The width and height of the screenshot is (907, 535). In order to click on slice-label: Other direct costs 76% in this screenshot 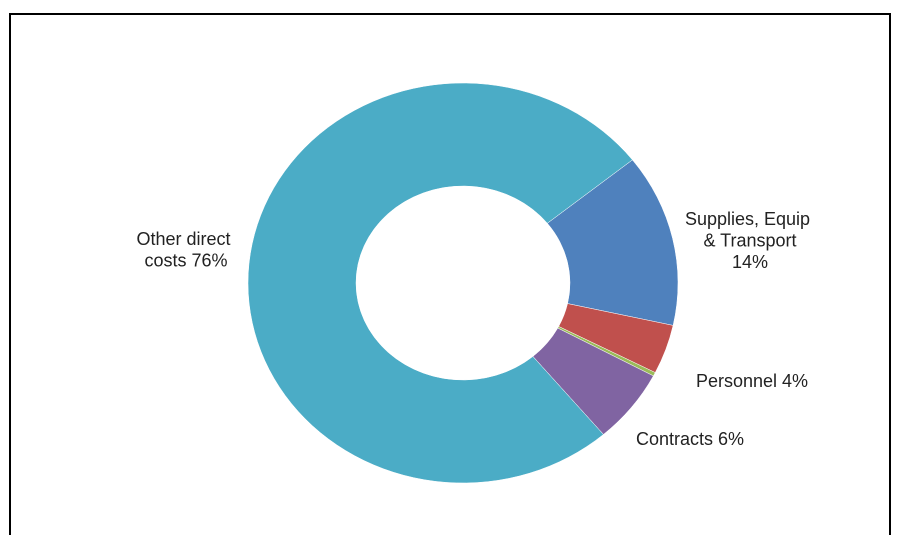, I will do `click(185, 250)`.